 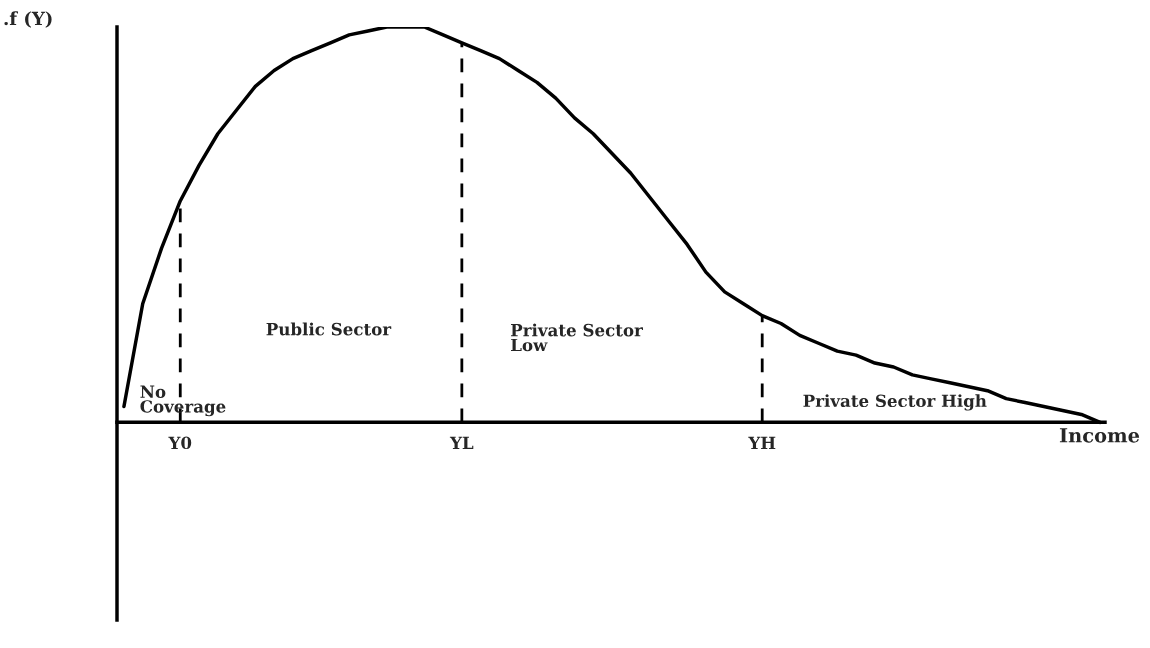 What do you see at coordinates (762, 442) in the screenshot?
I see `x-tick-label: YH` at bounding box center [762, 442].